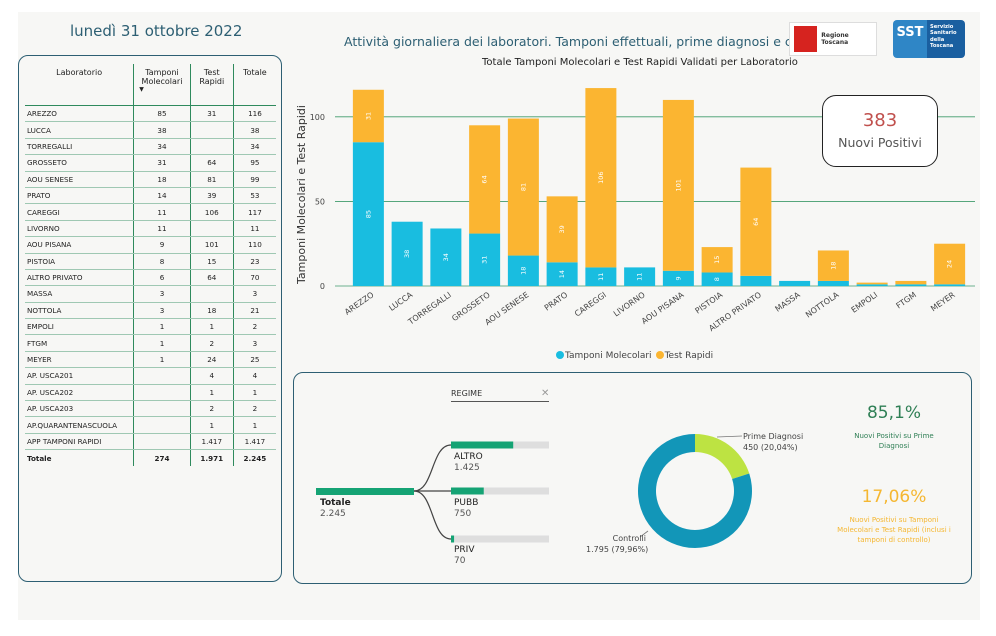 The image size is (996, 636). Describe the element at coordinates (254, 114) in the screenshot. I see `cell-total: 116` at that location.